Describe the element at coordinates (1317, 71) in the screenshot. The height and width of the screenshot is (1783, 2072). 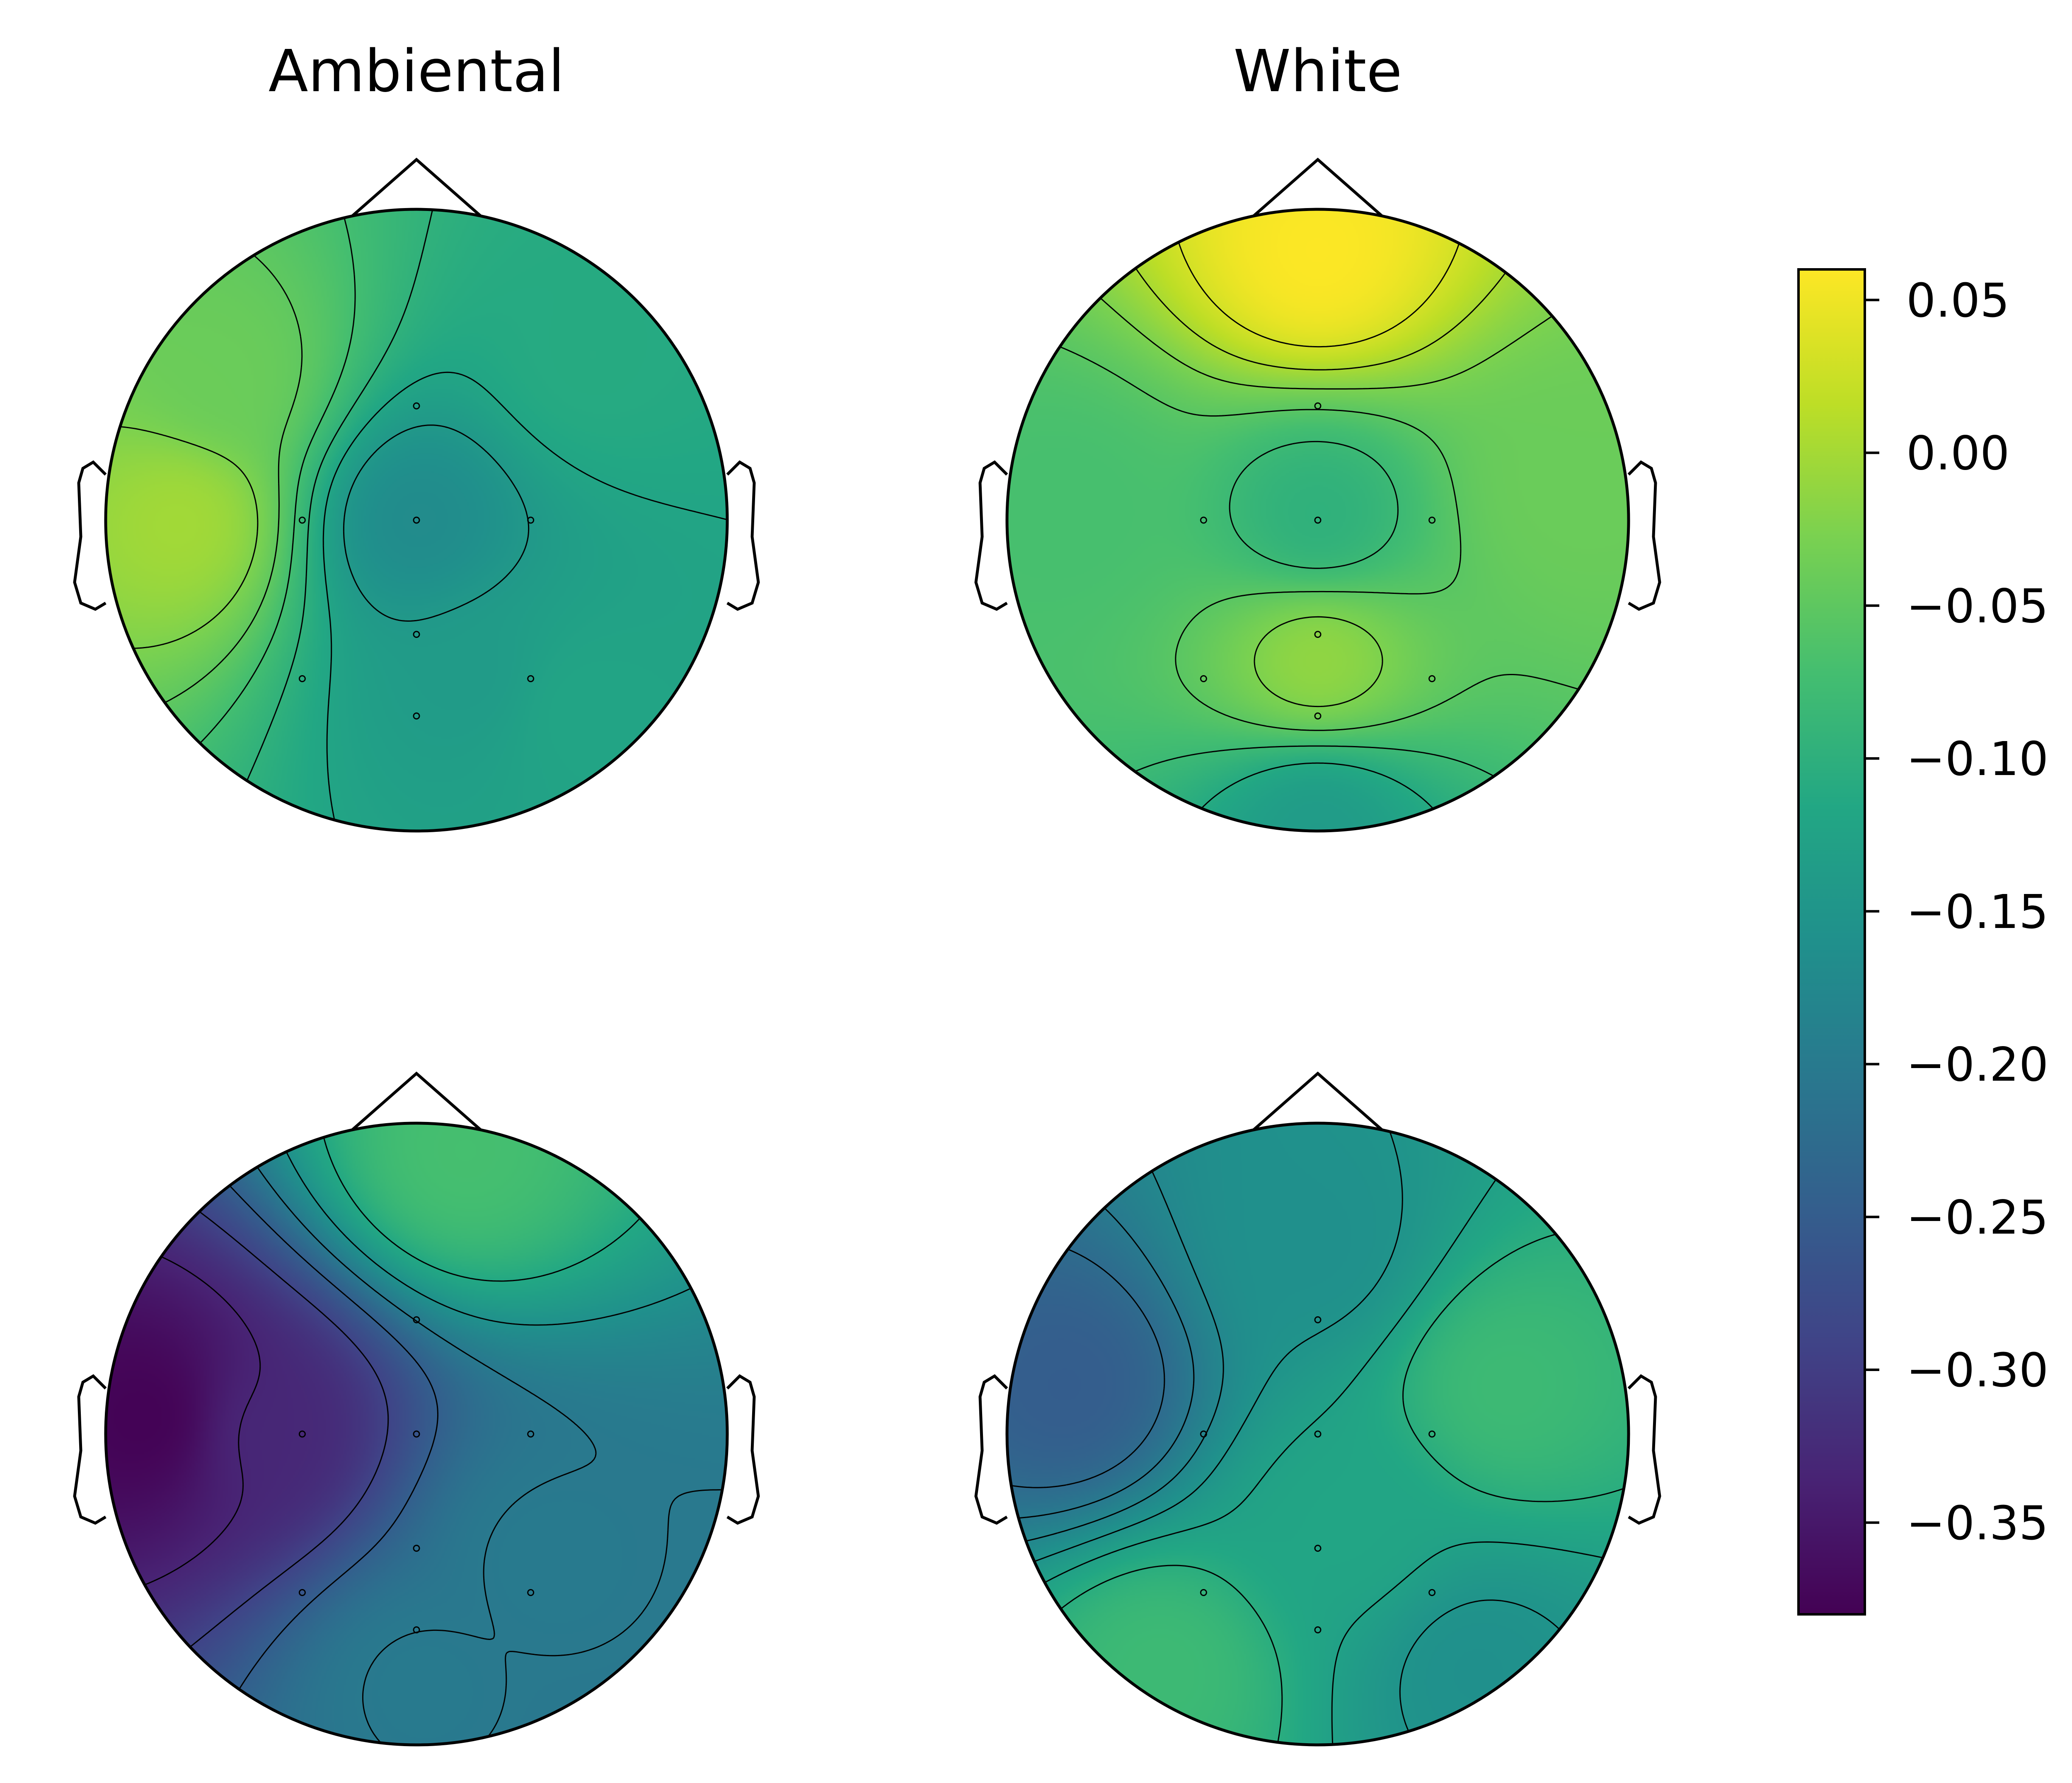
I see `panel-title-white: White` at that location.